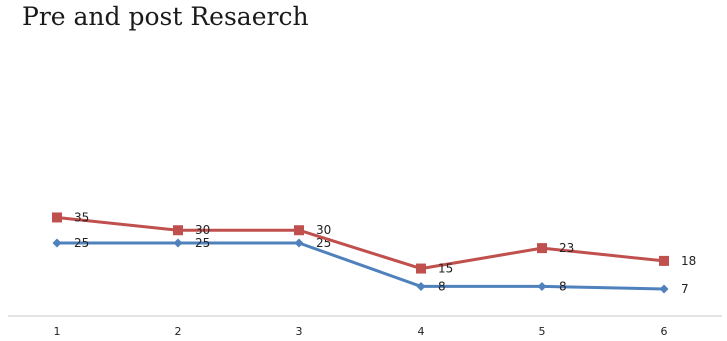 Image resolution: width=727 pixels, height=341 pixels. I want to click on data-label: 18, so click(688, 261).